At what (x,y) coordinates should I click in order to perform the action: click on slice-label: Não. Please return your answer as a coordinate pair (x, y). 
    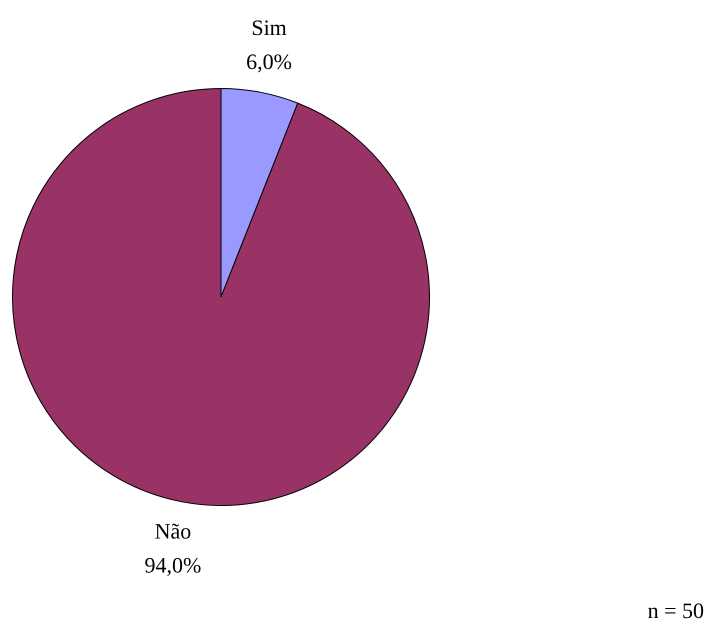
    Looking at the image, I should click on (173, 531).